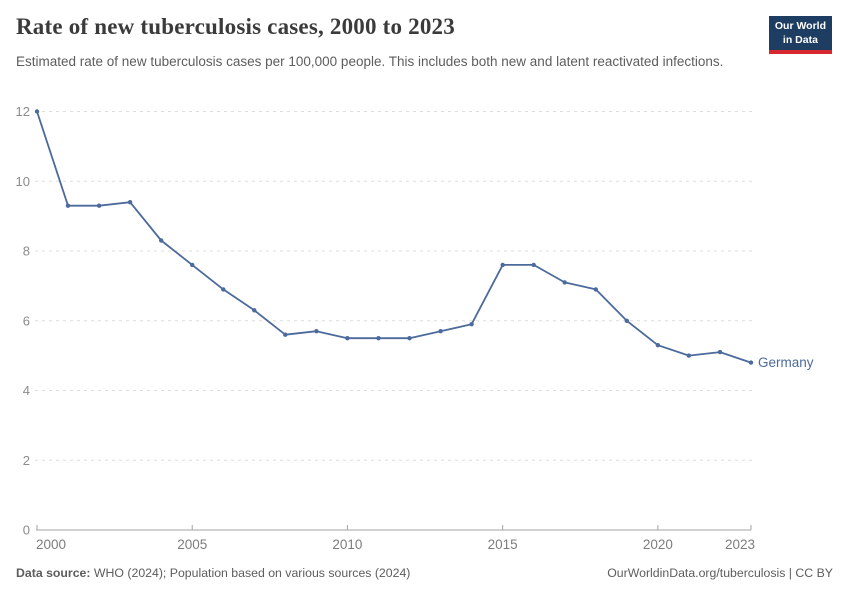  Describe the element at coordinates (26, 251) in the screenshot. I see `y-tick-label: 8` at that location.